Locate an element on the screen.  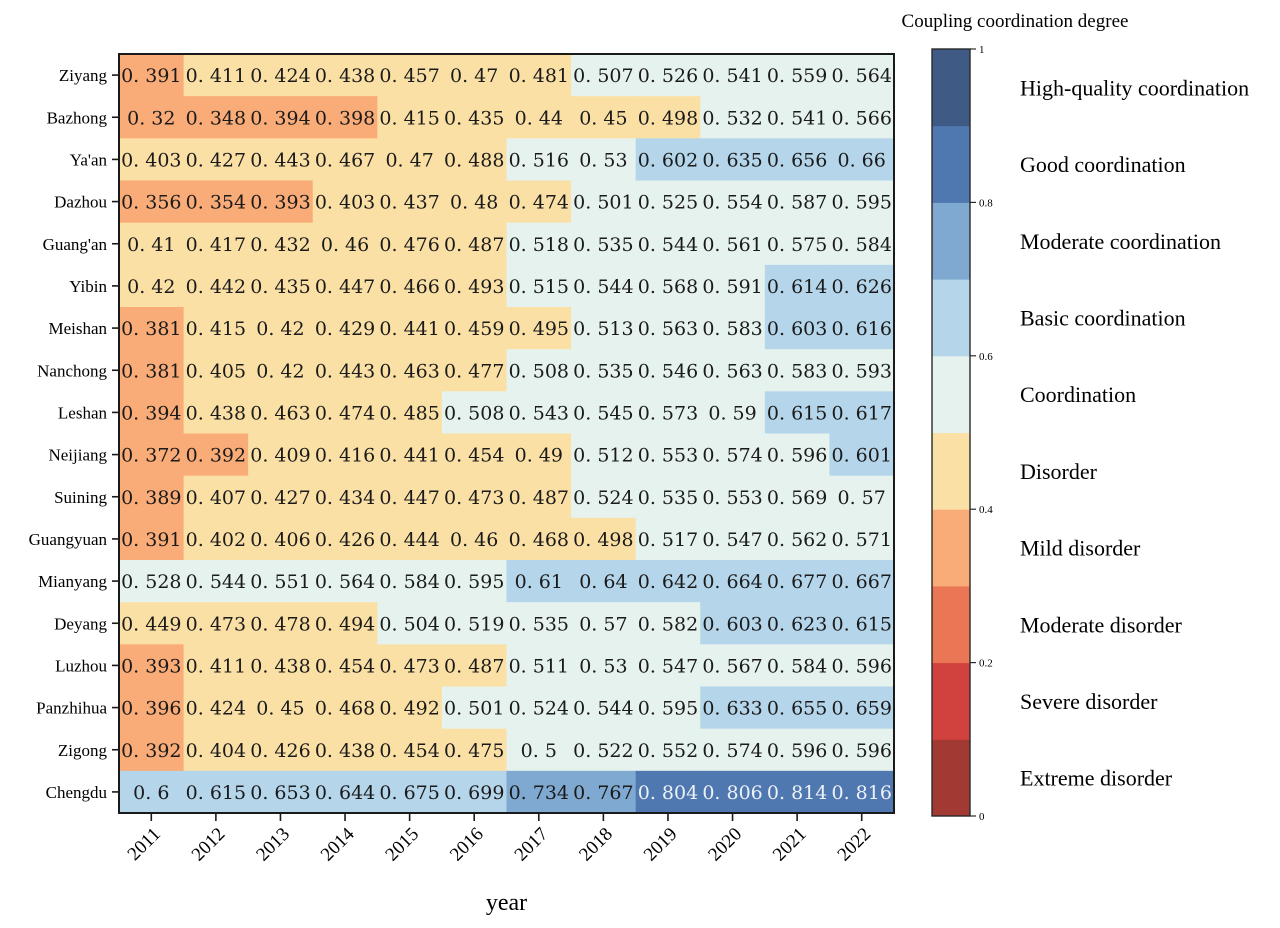
cell-value-label: 0. 559 is located at coordinates (797, 76).